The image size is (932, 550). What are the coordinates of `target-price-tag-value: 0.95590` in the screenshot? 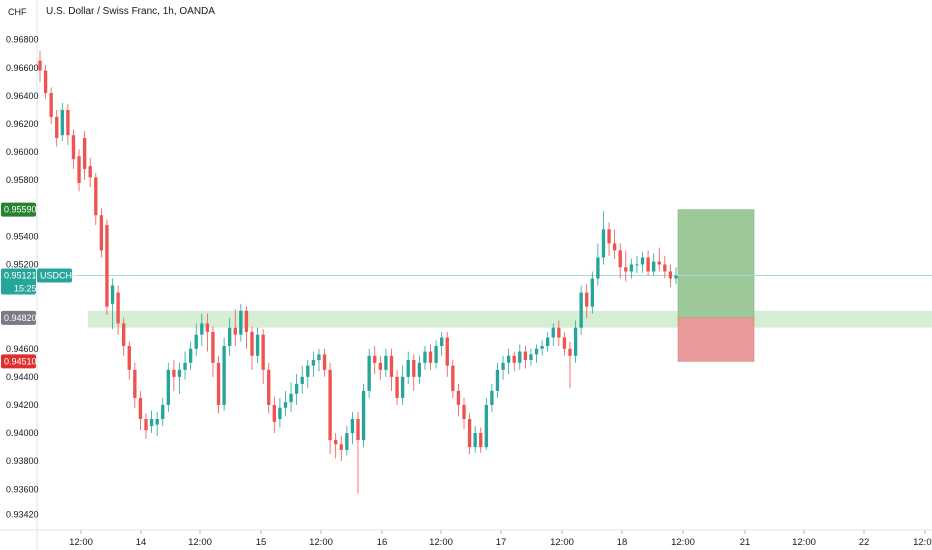 It's located at (20, 210).